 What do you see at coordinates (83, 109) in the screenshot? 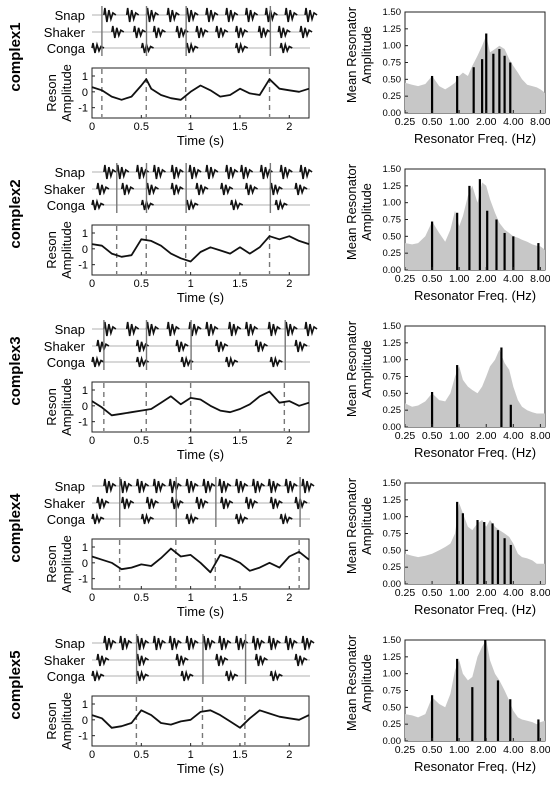
I see `reson-ytick-label: -1` at bounding box center [83, 109].